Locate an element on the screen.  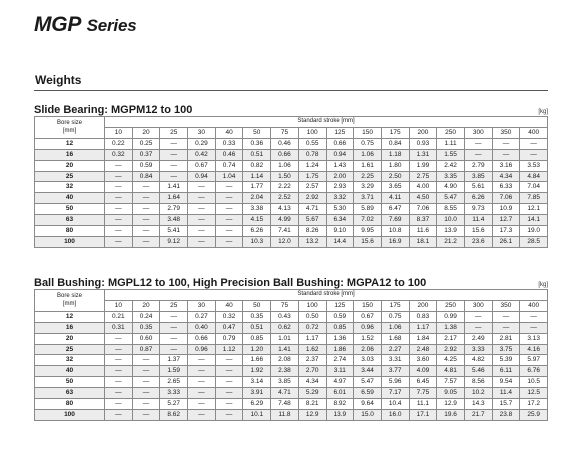
weight-cell: 17.1 is located at coordinates (423, 414).